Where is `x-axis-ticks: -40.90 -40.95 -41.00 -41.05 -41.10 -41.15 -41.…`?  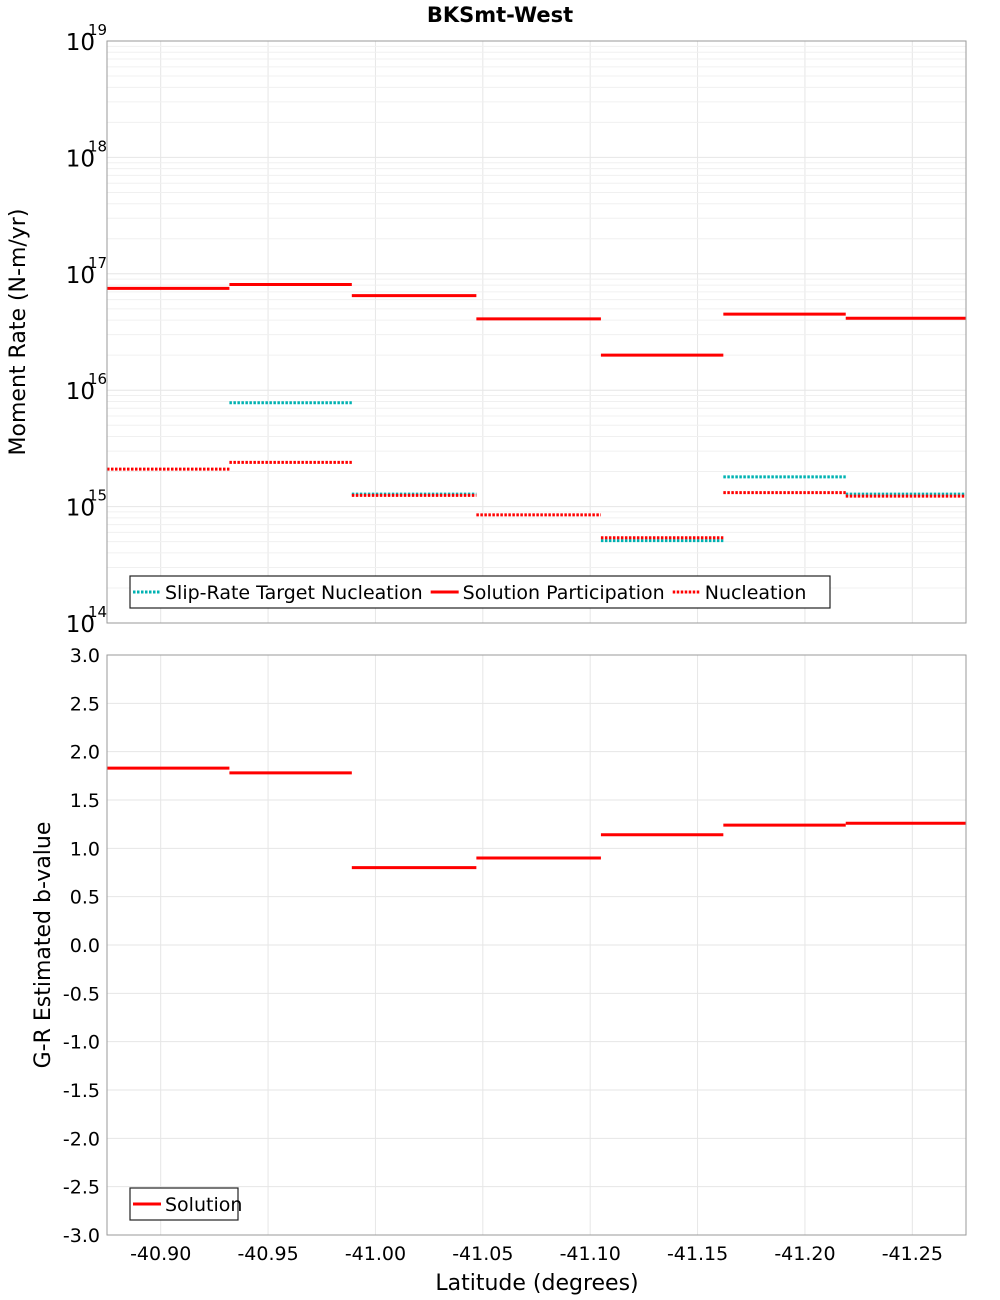
x-axis-ticks: -40.90 -40.95 -41.00 -41.05 -41.10 -41.15 -41.… is located at coordinates (536, 1254).